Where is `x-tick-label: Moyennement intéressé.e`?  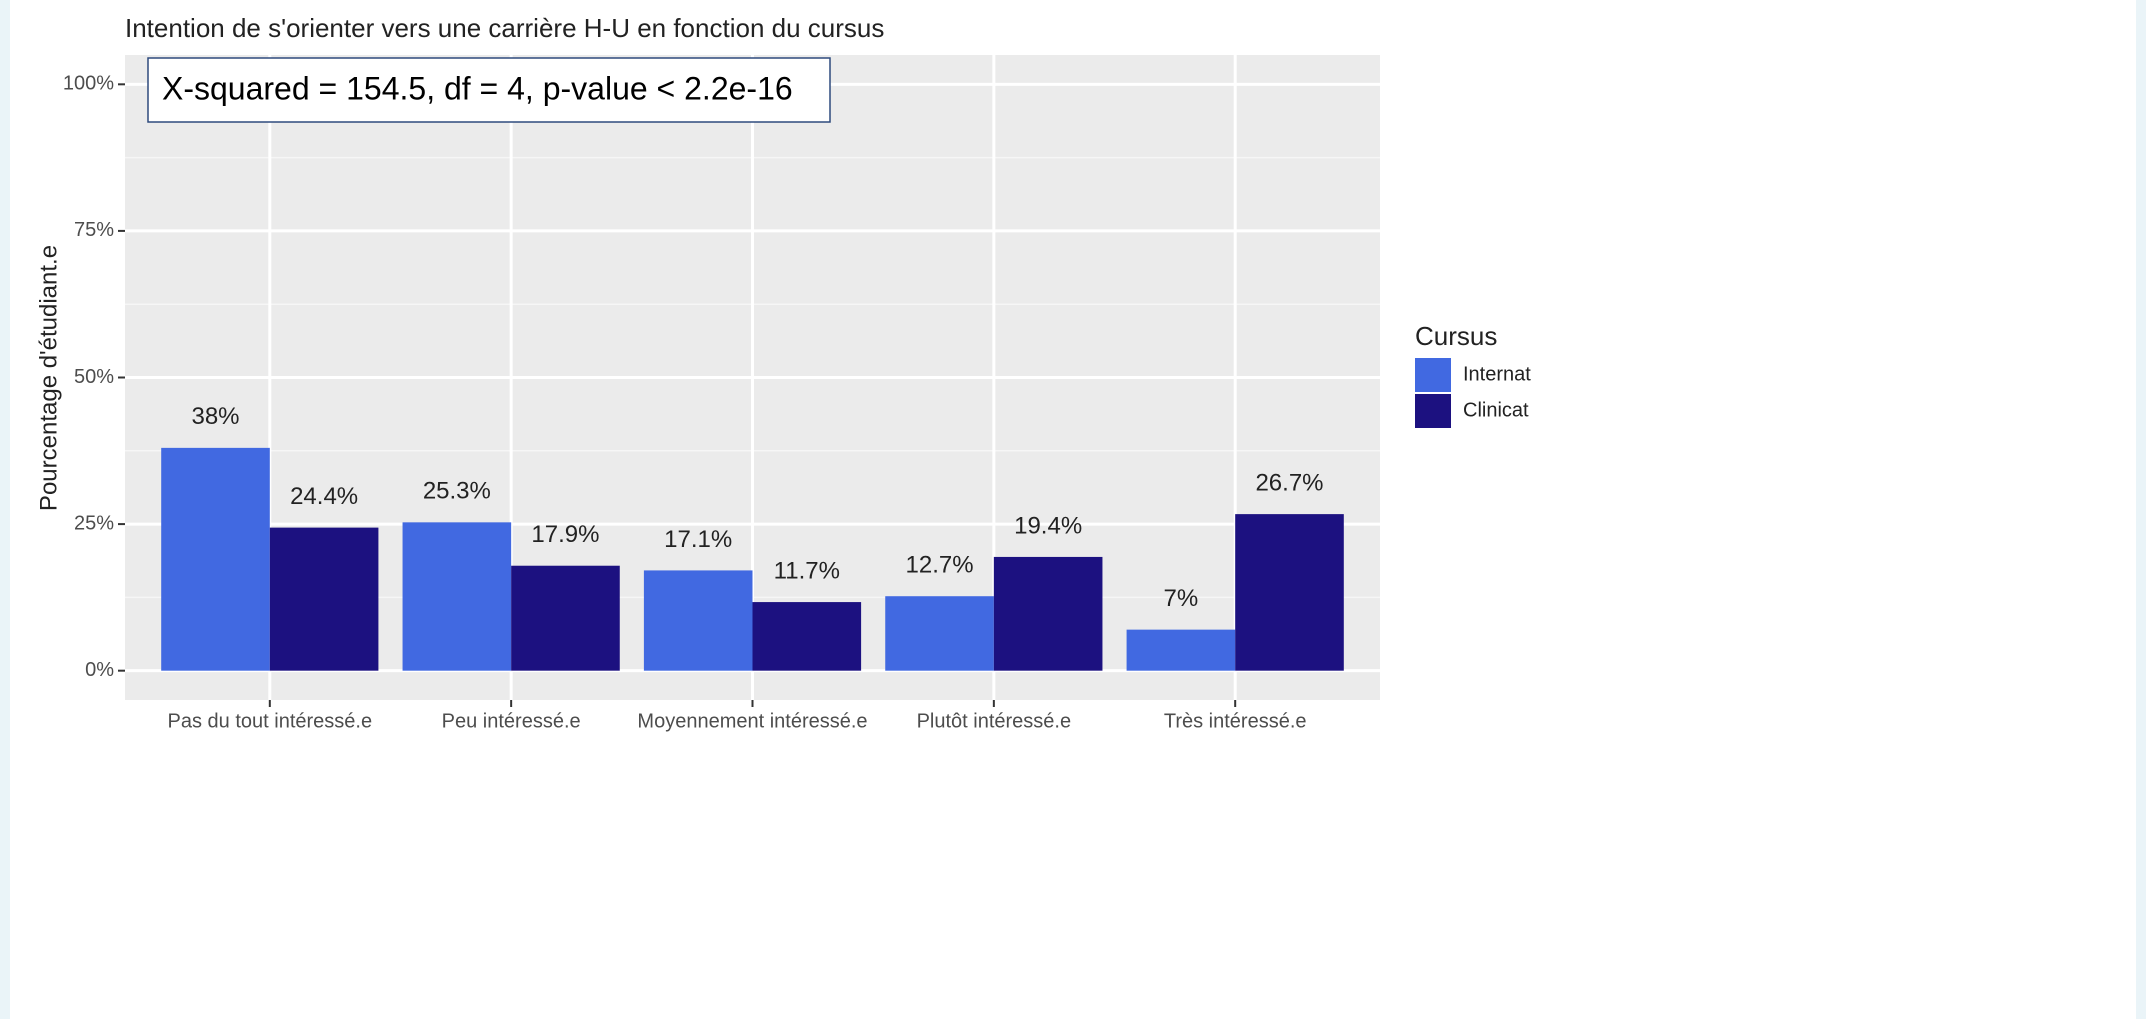
x-tick-label: Moyennement intéressé.e is located at coordinates (752, 721).